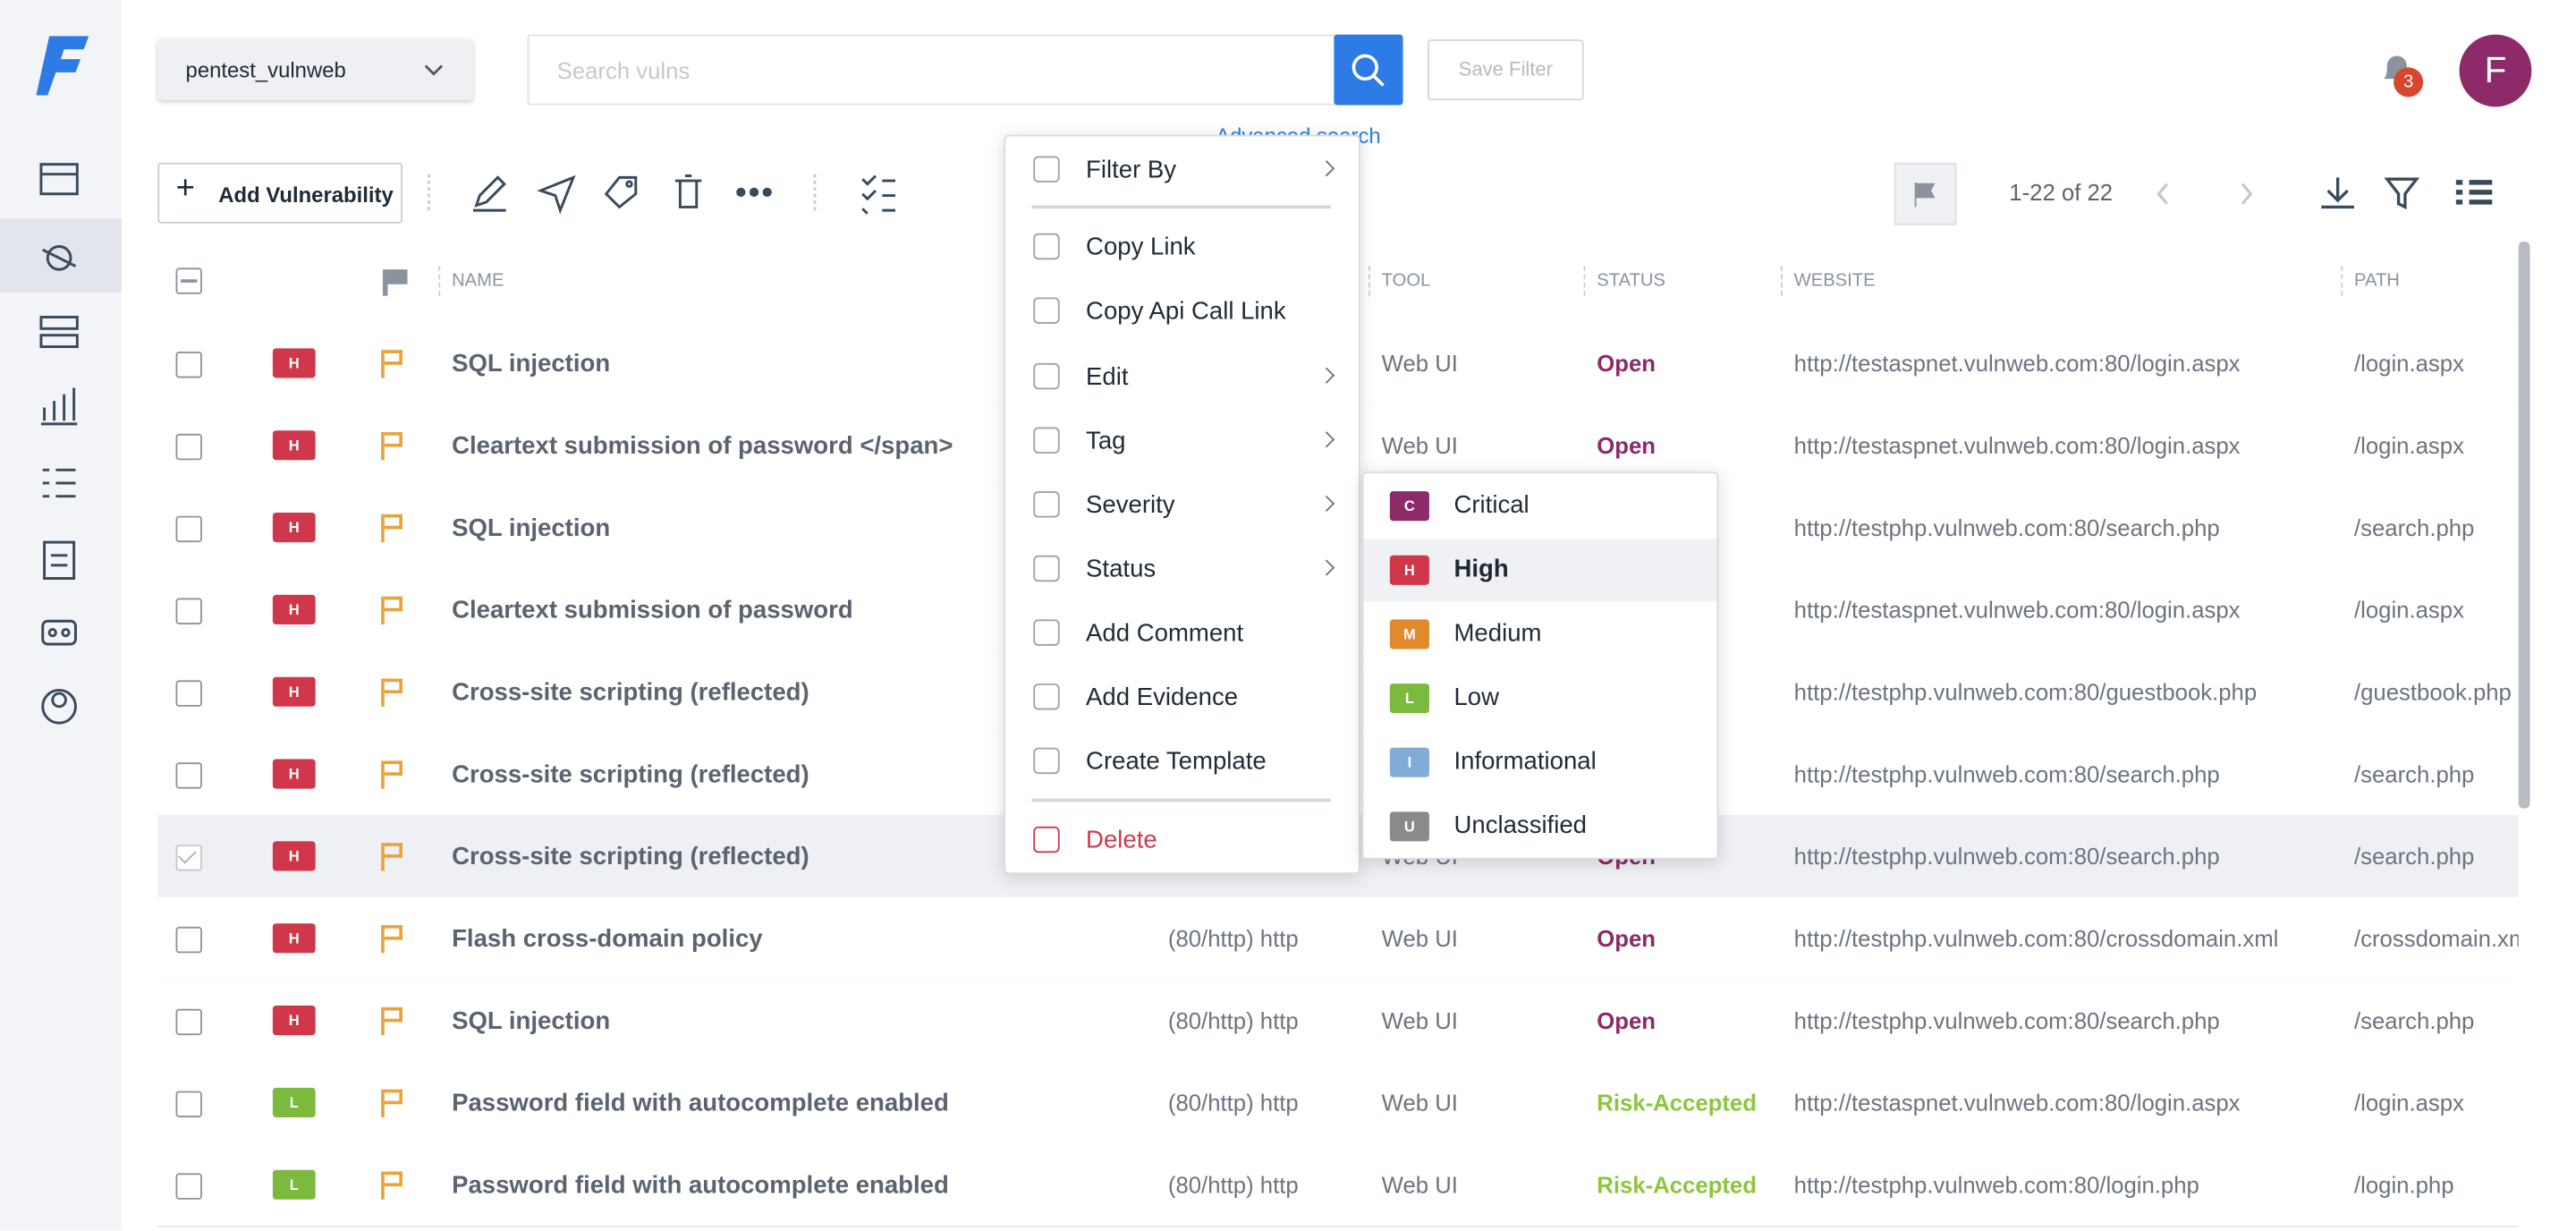  I want to click on menu-item: Delete, so click(1182, 841).